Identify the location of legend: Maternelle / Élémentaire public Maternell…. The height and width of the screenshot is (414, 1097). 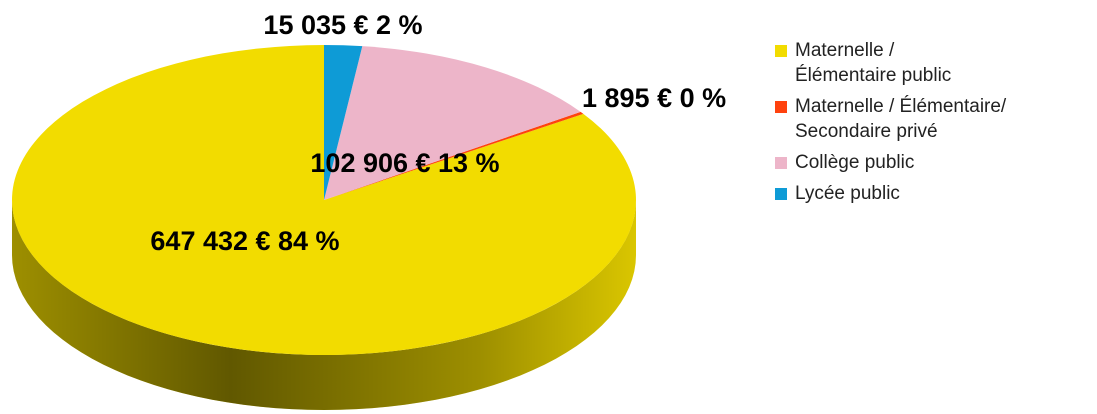
(935, 125).